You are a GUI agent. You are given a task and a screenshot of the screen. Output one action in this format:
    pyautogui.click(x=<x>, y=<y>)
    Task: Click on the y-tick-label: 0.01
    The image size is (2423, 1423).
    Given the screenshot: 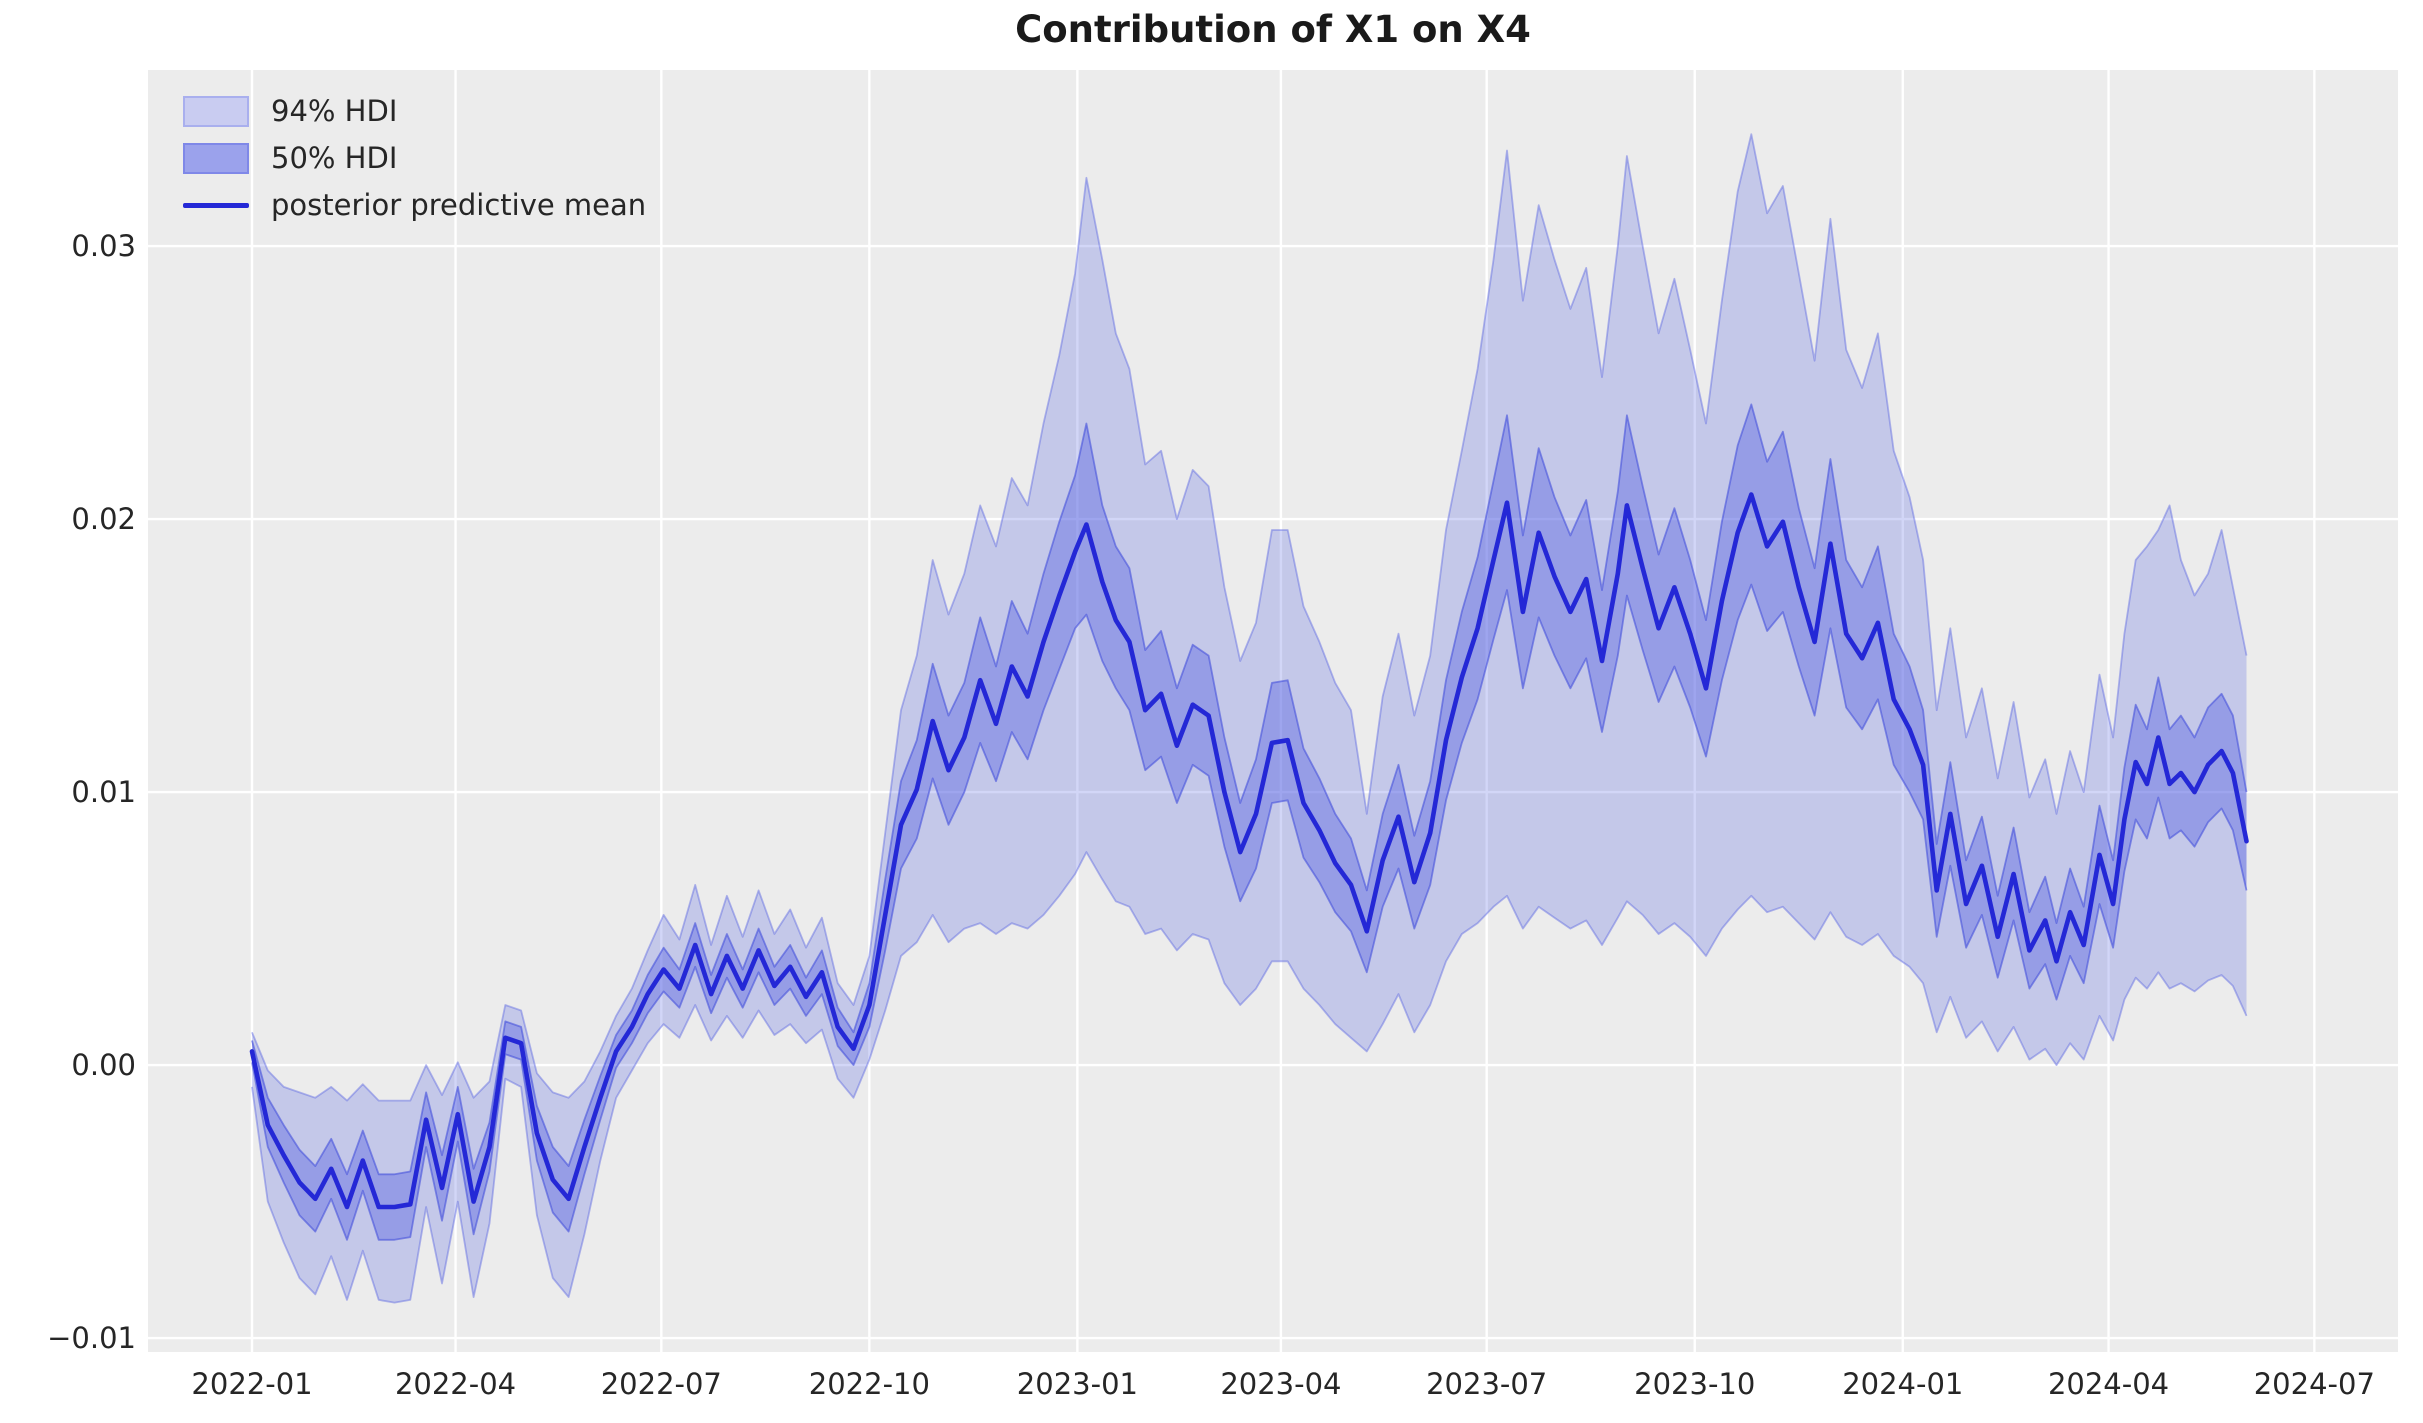 What is the action you would take?
    pyautogui.click(x=103, y=792)
    